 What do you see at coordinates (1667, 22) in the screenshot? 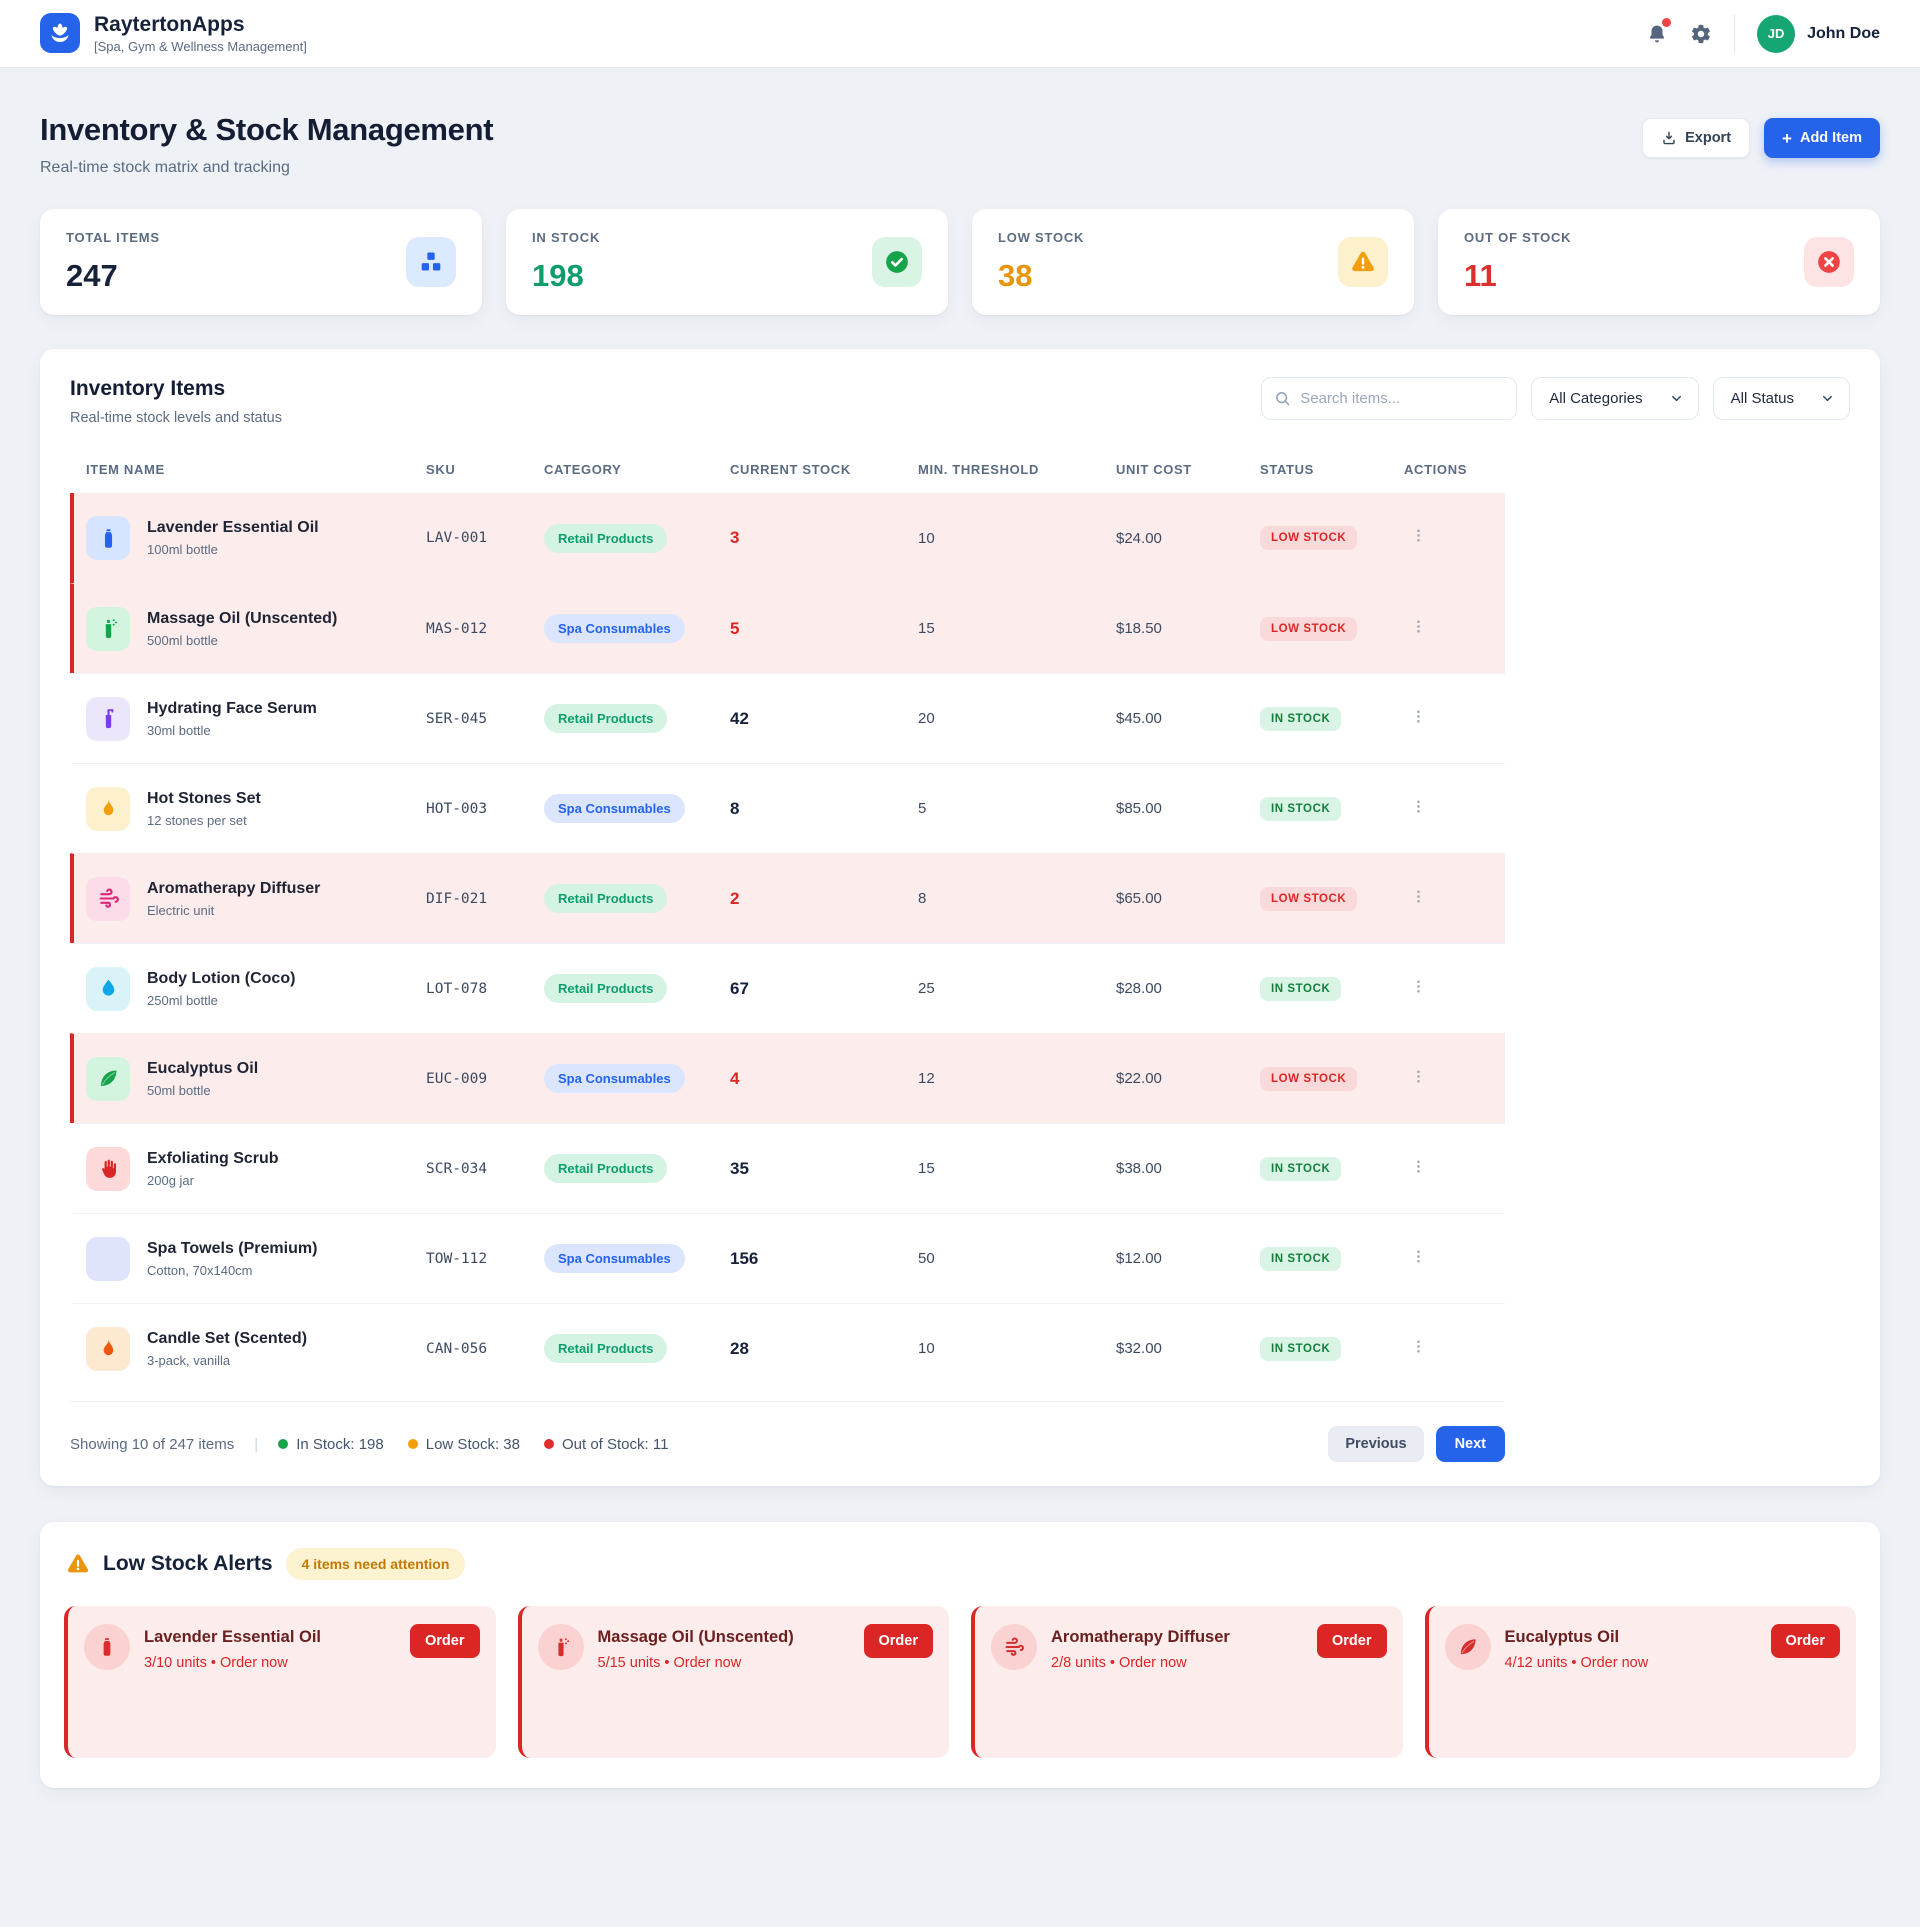
I see `notification-badge` at bounding box center [1667, 22].